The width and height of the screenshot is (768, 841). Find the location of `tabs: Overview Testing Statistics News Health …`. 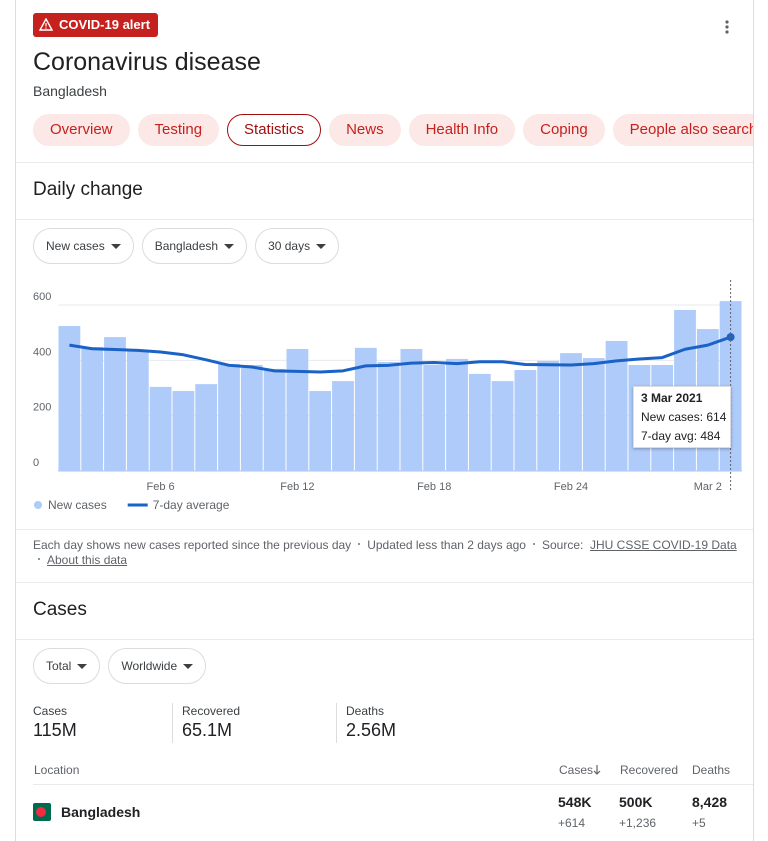

tabs: Overview Testing Statistics News Health … is located at coordinates (393, 130).